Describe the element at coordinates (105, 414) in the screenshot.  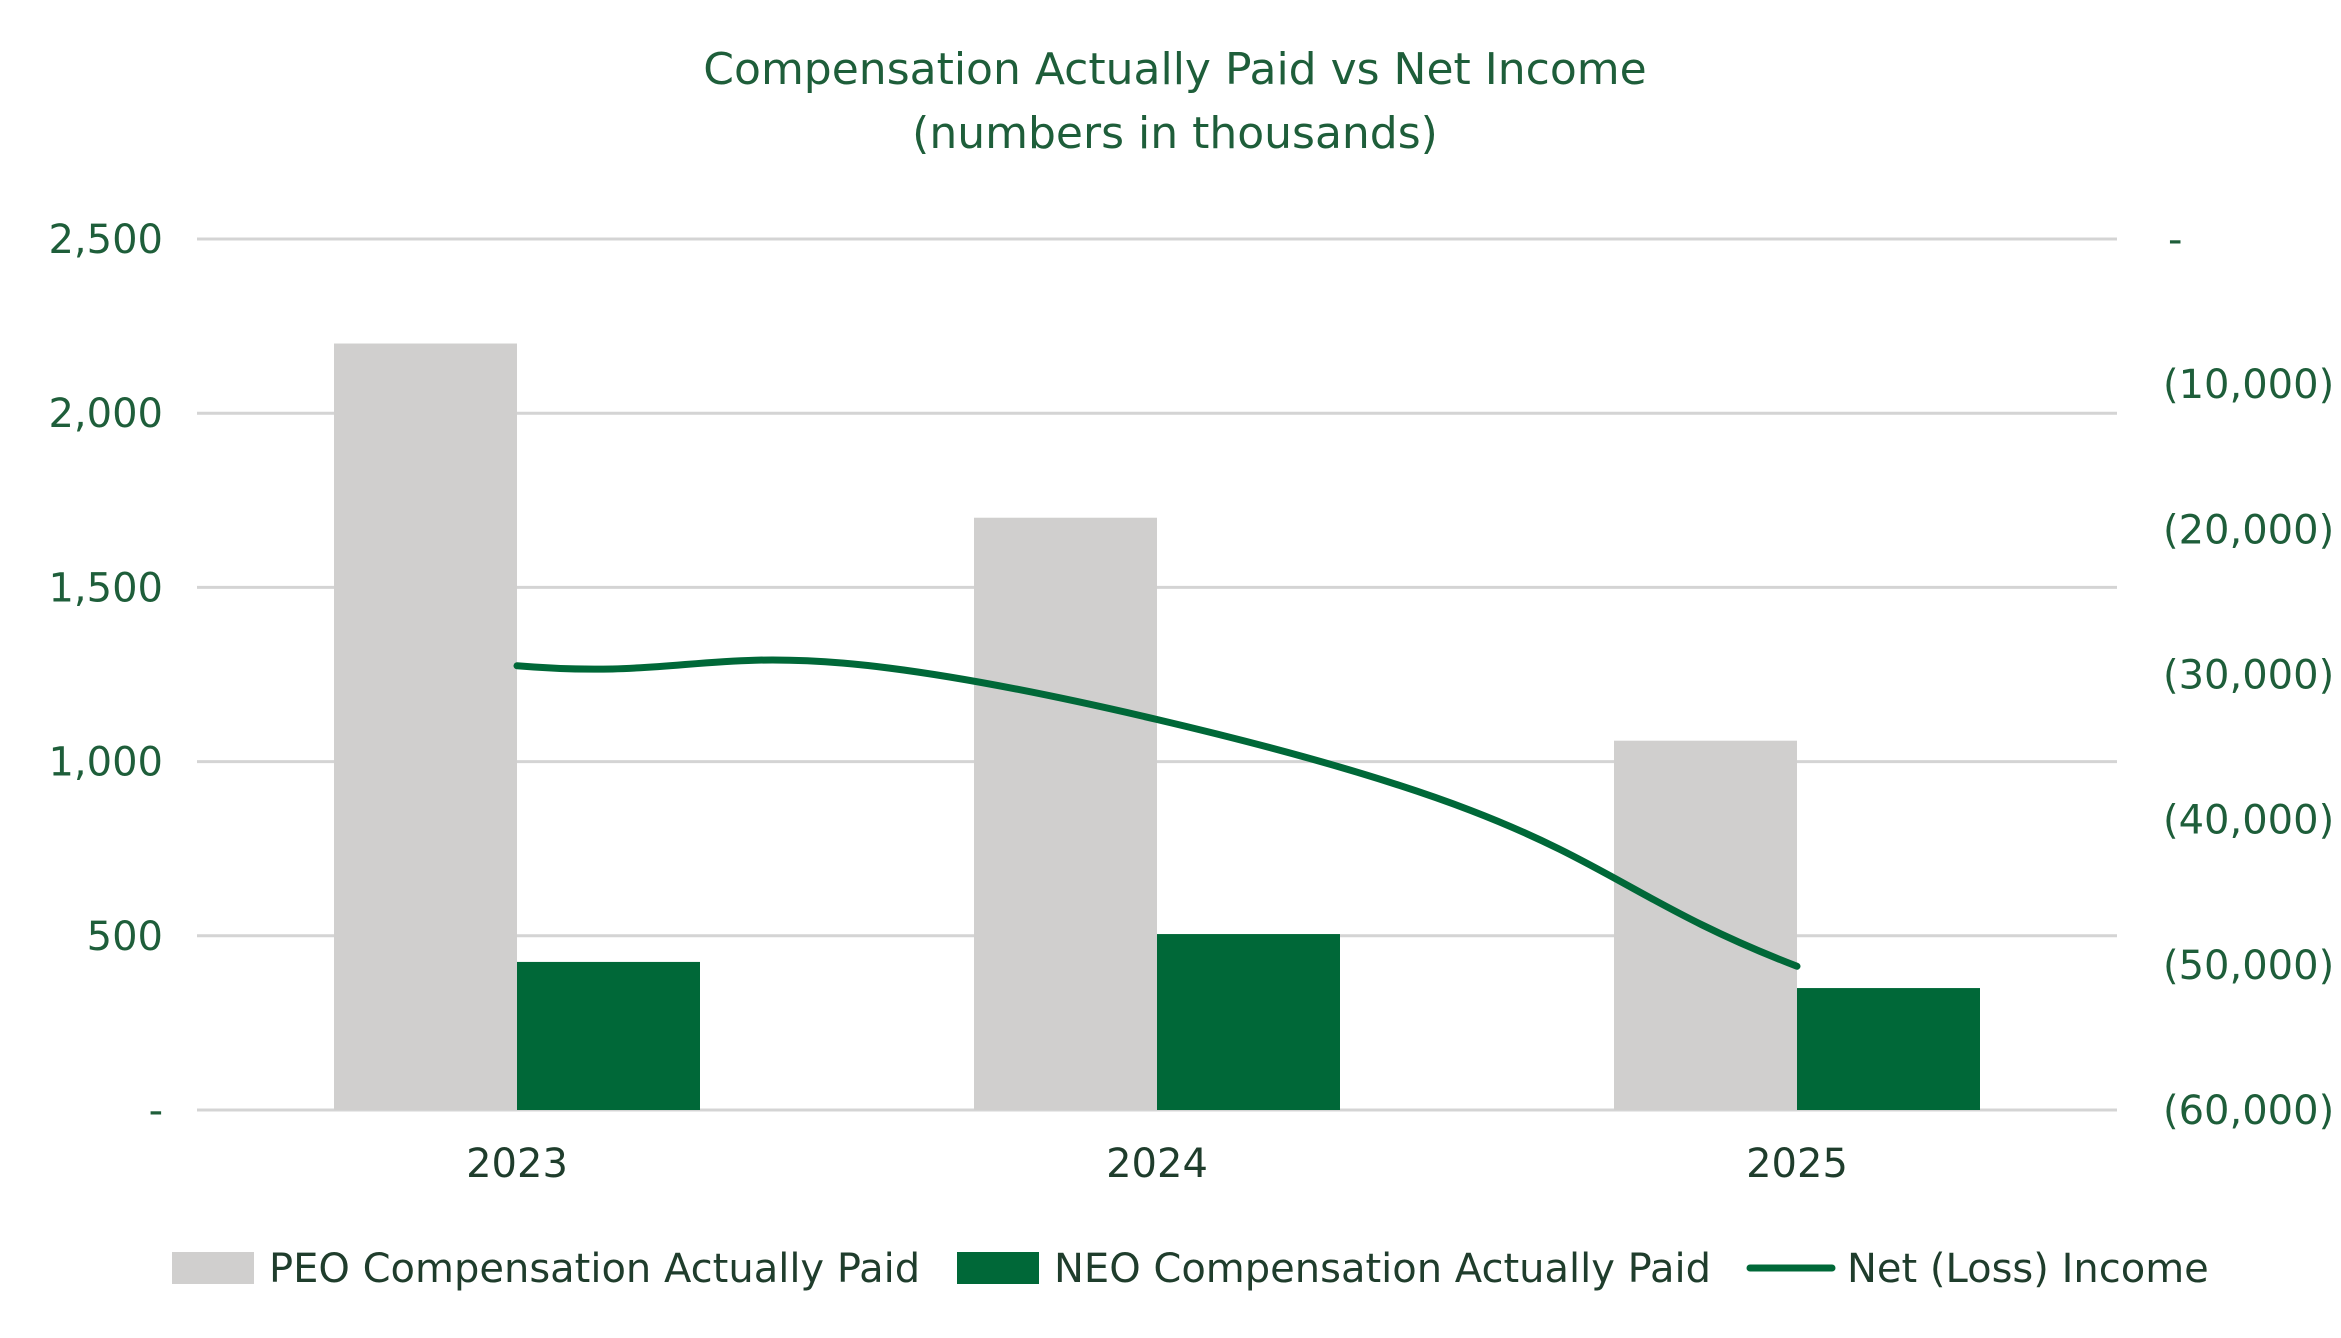
I see `left-tick-label: 2,000` at that location.